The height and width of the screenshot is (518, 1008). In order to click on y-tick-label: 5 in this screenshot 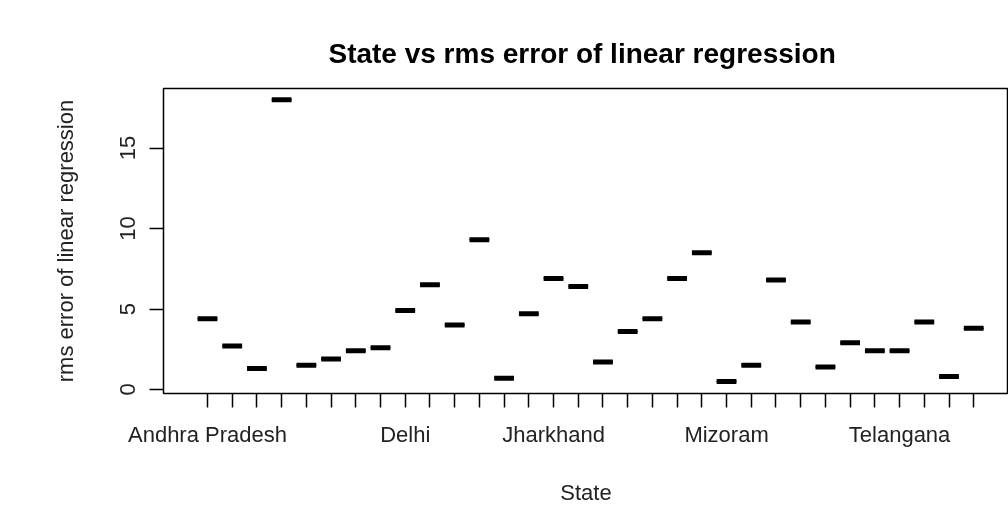, I will do `click(128, 309)`.